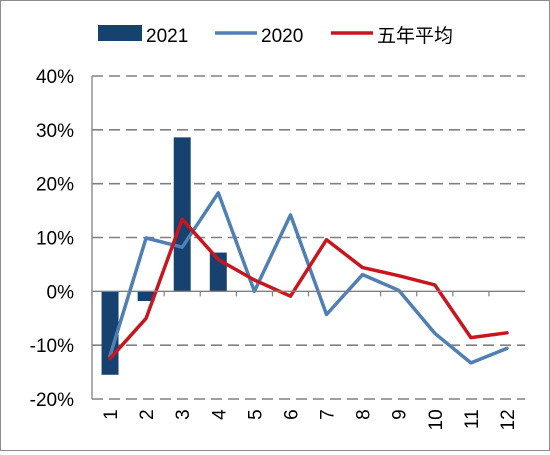 This screenshot has height=455, width=550. I want to click on legend-swatch-2021, so click(120, 33).